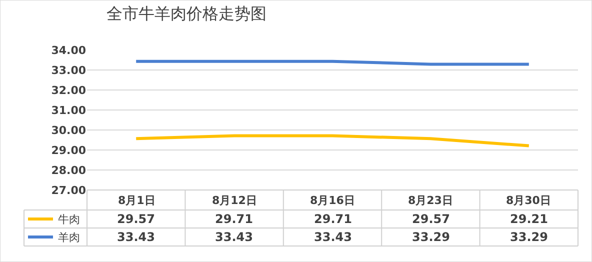  I want to click on x-tick-label: 8月1日, so click(137, 200).